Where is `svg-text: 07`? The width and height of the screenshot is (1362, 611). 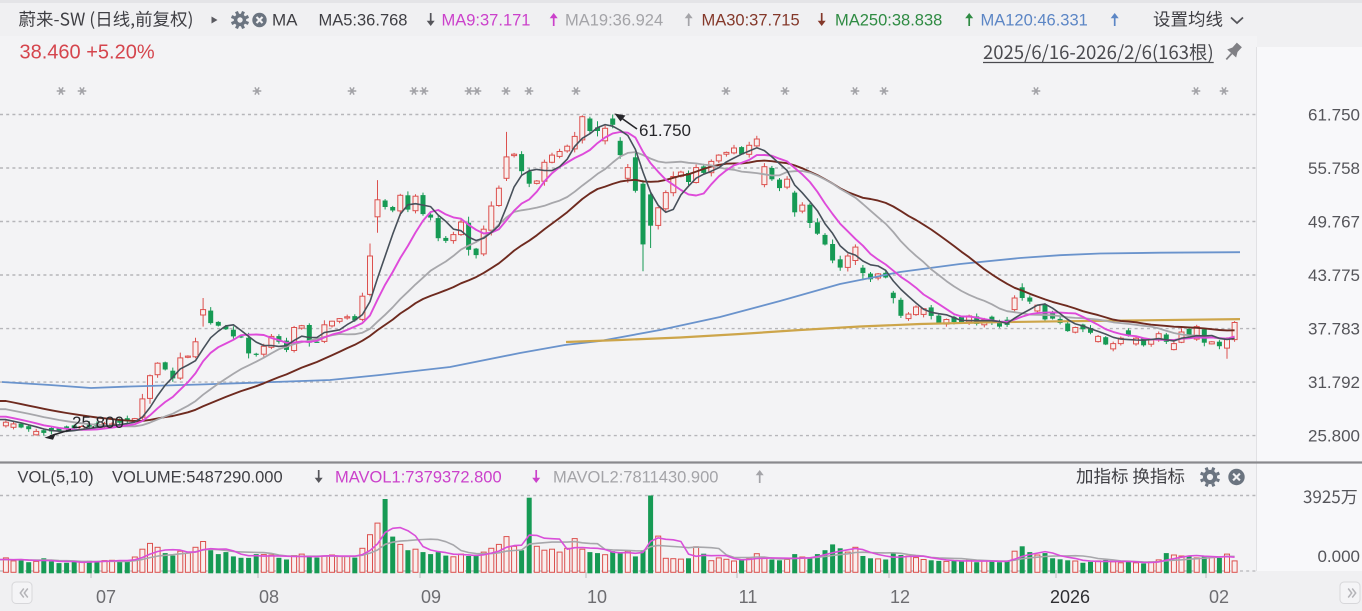 svg-text: 07 is located at coordinates (106, 596).